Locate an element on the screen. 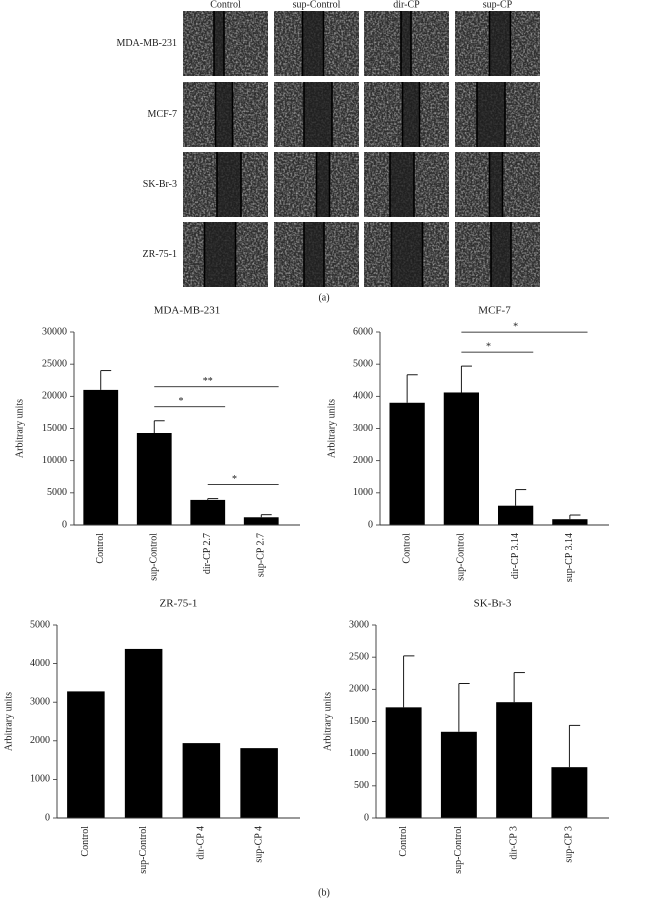 This screenshot has width=648, height=906. x-tick-label: sup-CP 3 is located at coordinates (569, 844).